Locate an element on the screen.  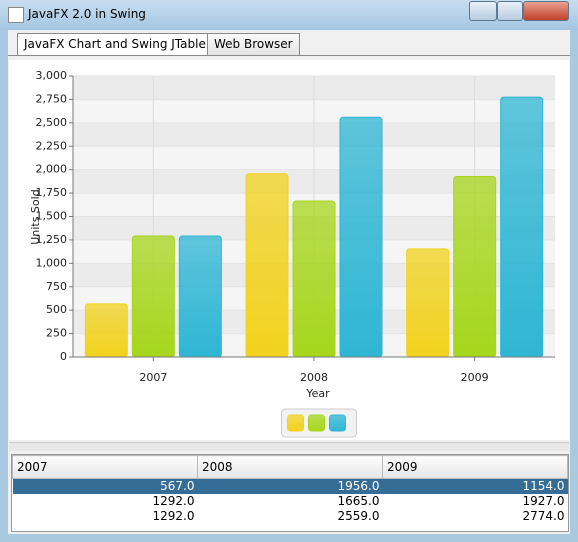
table-cell: 1956.0 is located at coordinates (290, 486).